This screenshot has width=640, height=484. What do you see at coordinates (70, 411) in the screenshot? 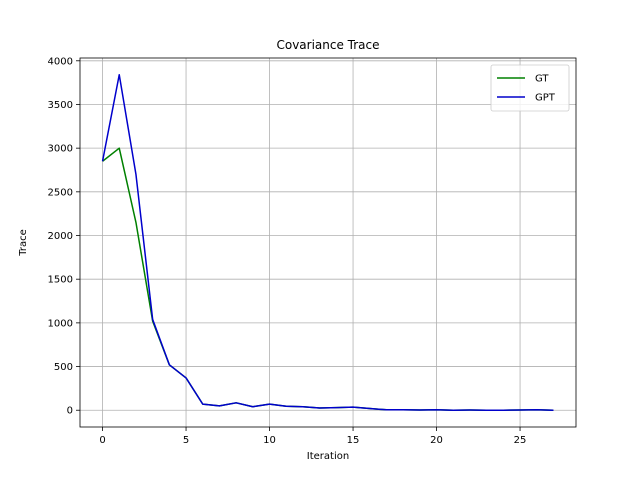
I see `y-tick-label: 0` at bounding box center [70, 411].